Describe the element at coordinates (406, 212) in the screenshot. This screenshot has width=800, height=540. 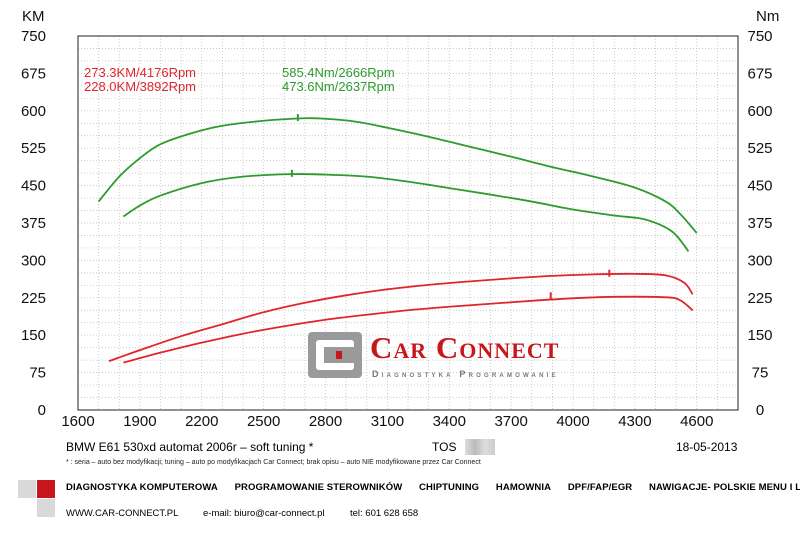
I see `series-line-torque-stock` at that location.